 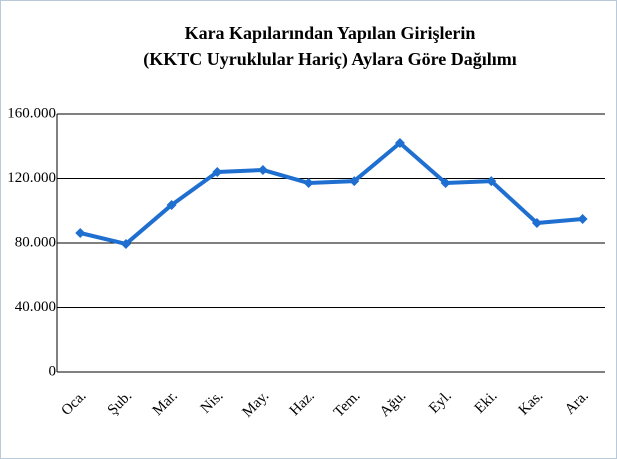 I want to click on y-tick-label: 160.000, so click(x=31, y=113).